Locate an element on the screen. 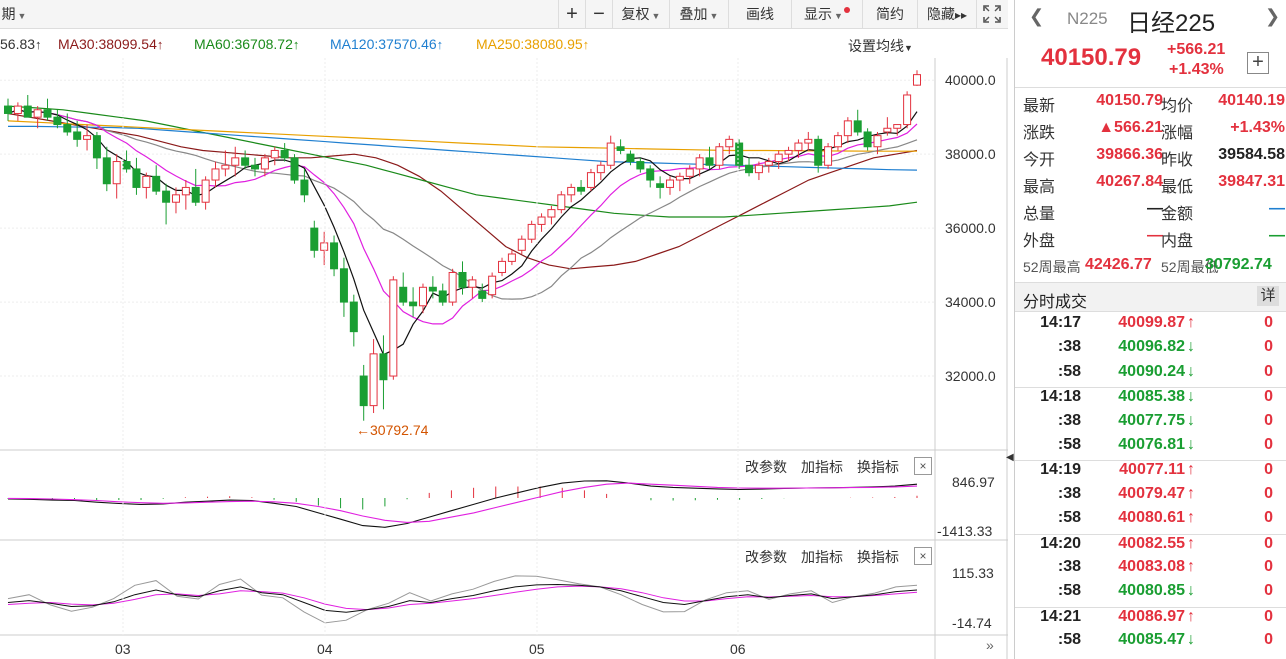 Image resolution: width=1286 pixels, height=659 pixels. zoom-out-button: − is located at coordinates (598, 14).